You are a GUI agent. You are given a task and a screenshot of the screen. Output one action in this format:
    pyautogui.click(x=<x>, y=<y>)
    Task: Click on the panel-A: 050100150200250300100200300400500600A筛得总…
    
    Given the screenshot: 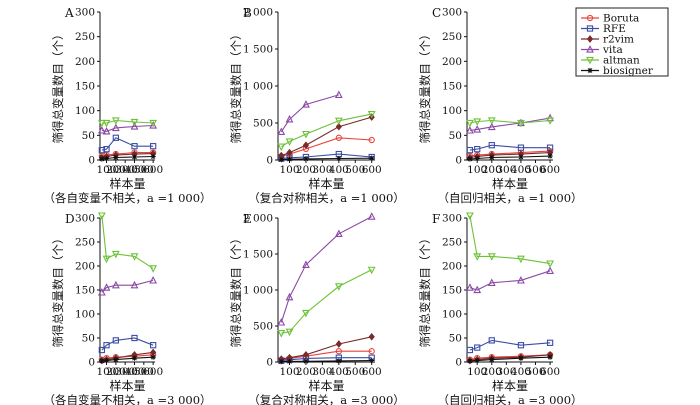 What is the action you would take?
    pyautogui.click(x=127, y=105)
    